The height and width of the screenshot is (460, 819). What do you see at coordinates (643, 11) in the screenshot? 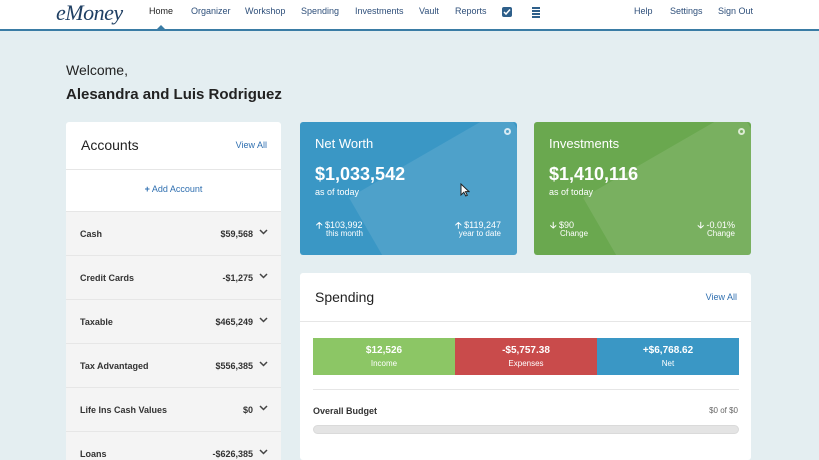
I see `nav-help: Help` at bounding box center [643, 11].